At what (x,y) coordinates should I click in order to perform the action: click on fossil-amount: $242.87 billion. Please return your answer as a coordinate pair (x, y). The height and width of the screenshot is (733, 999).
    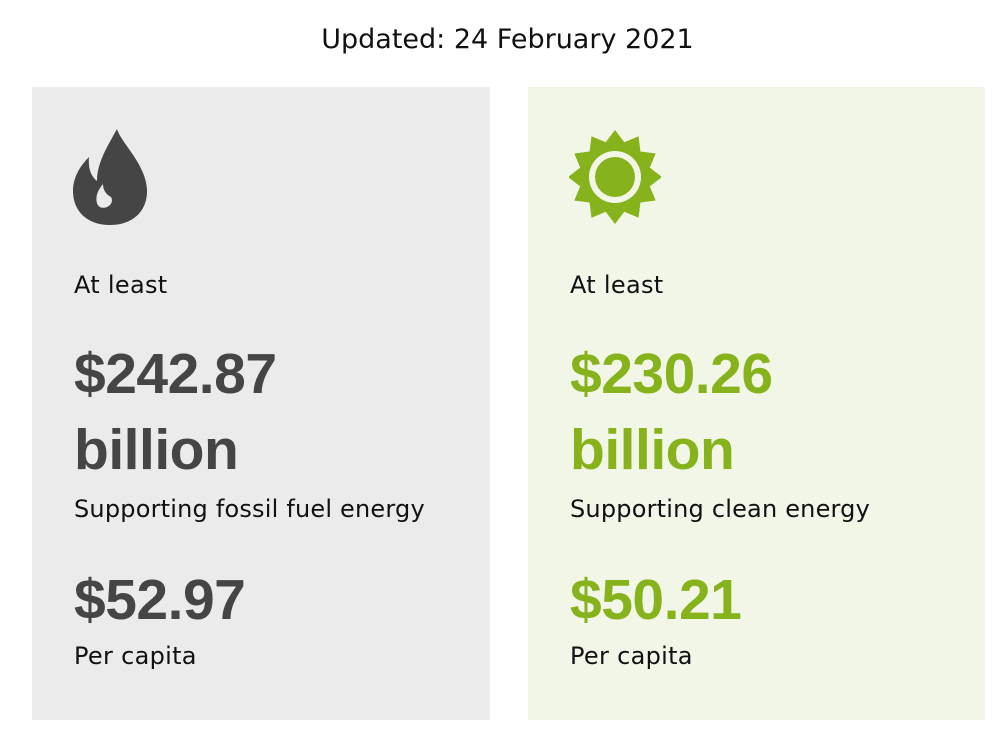
    Looking at the image, I should click on (274, 412).